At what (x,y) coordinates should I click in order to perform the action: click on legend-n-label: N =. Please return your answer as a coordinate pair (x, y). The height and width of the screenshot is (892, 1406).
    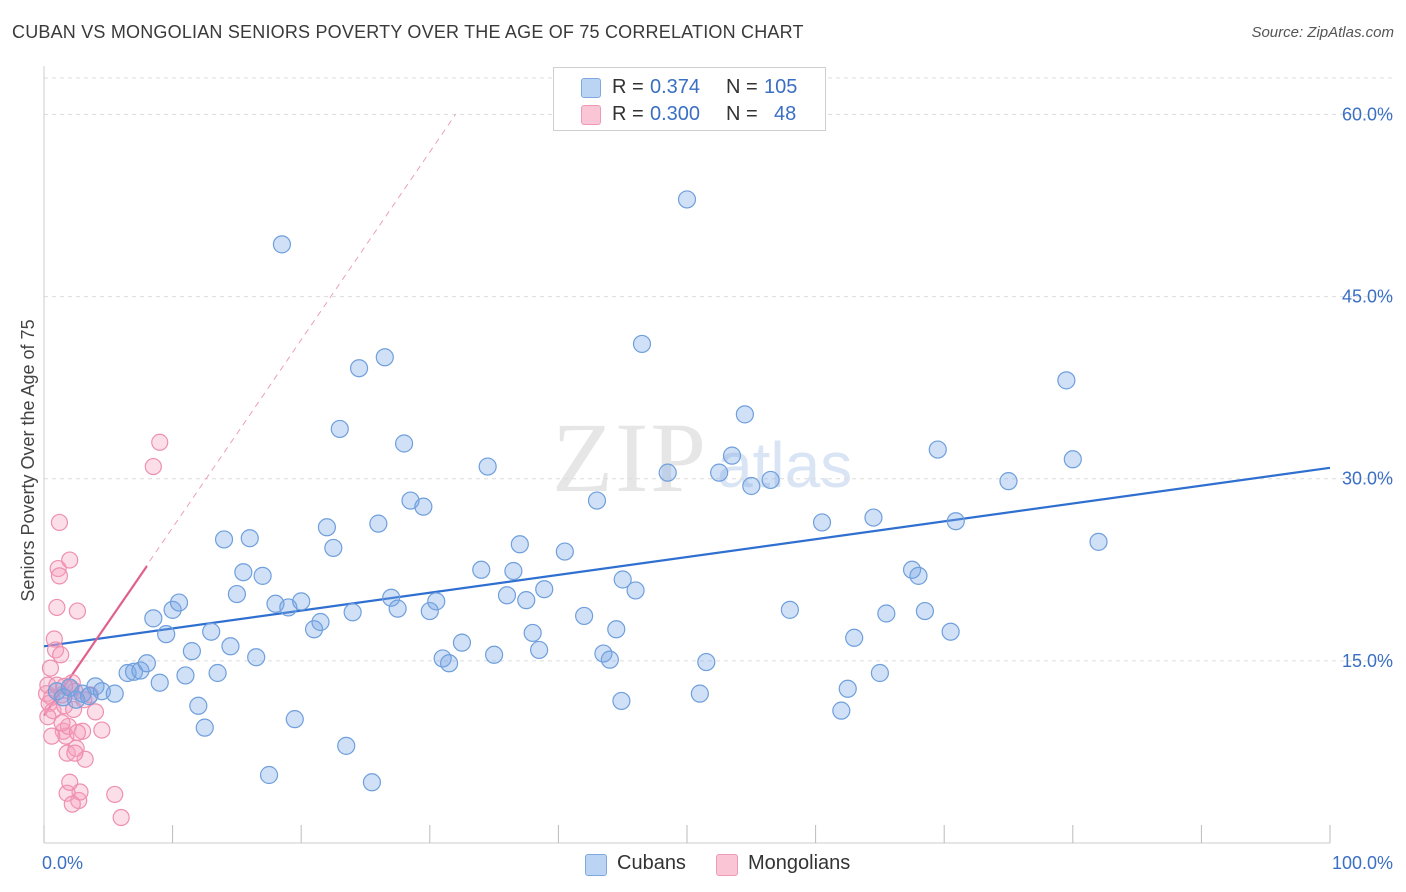
    Looking at the image, I should click on (742, 87).